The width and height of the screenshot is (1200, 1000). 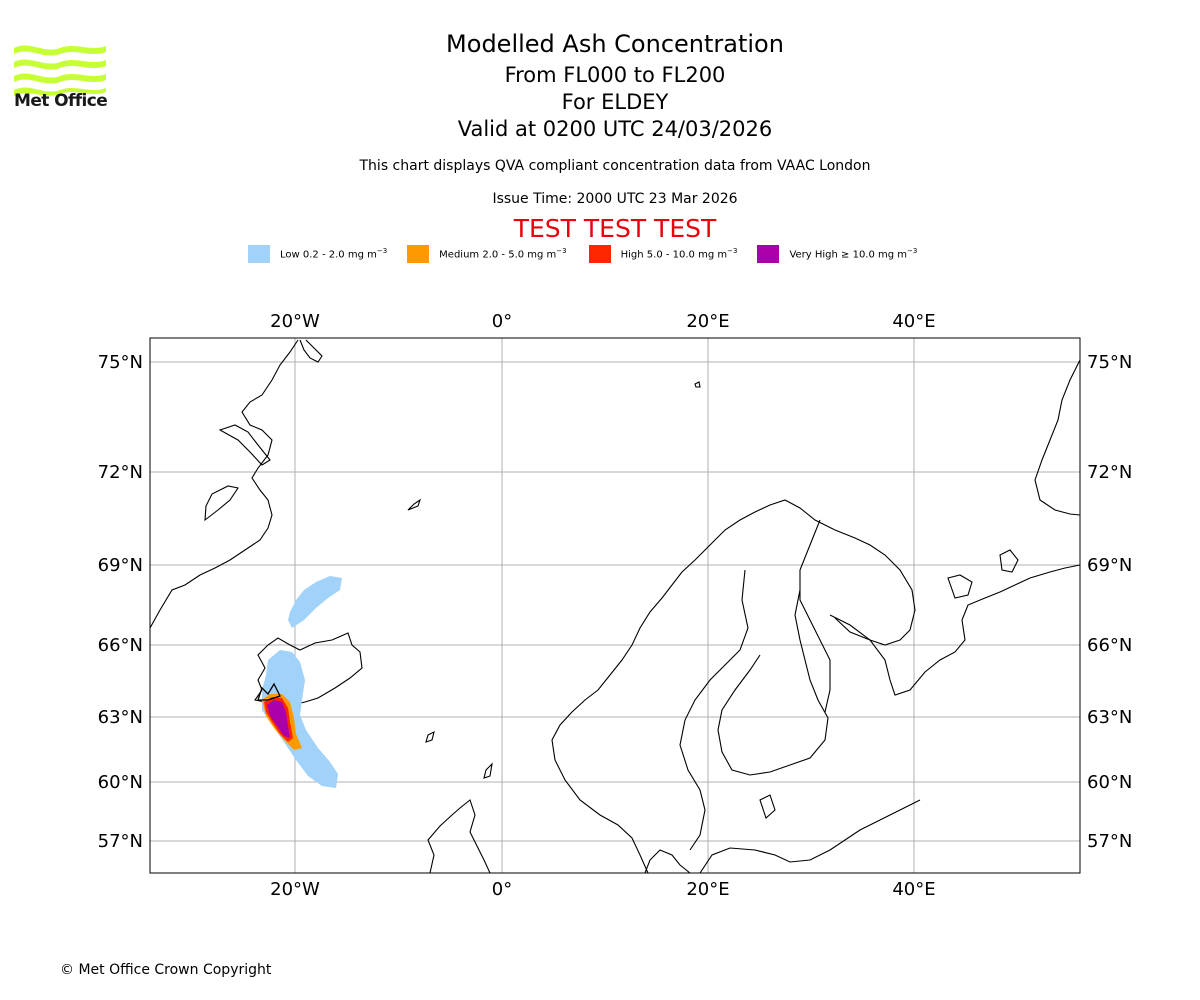 What do you see at coordinates (707, 321) in the screenshot?
I see `lon-label-top-20e: 20°E` at bounding box center [707, 321].